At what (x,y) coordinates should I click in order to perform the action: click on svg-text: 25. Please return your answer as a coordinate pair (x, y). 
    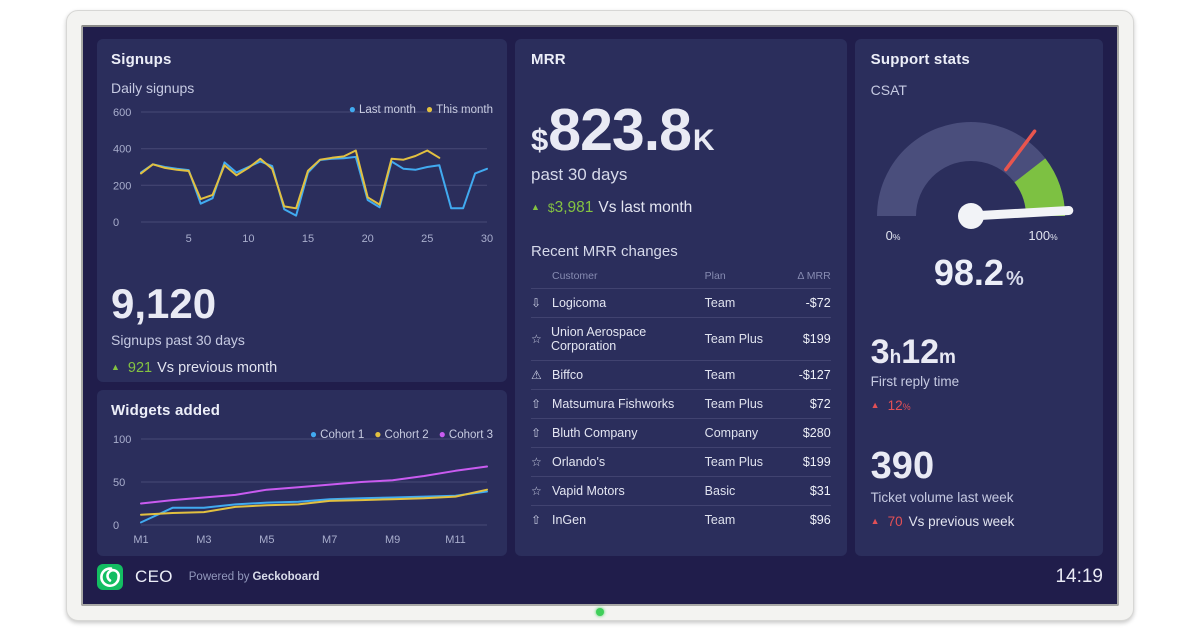
    Looking at the image, I should click on (427, 238).